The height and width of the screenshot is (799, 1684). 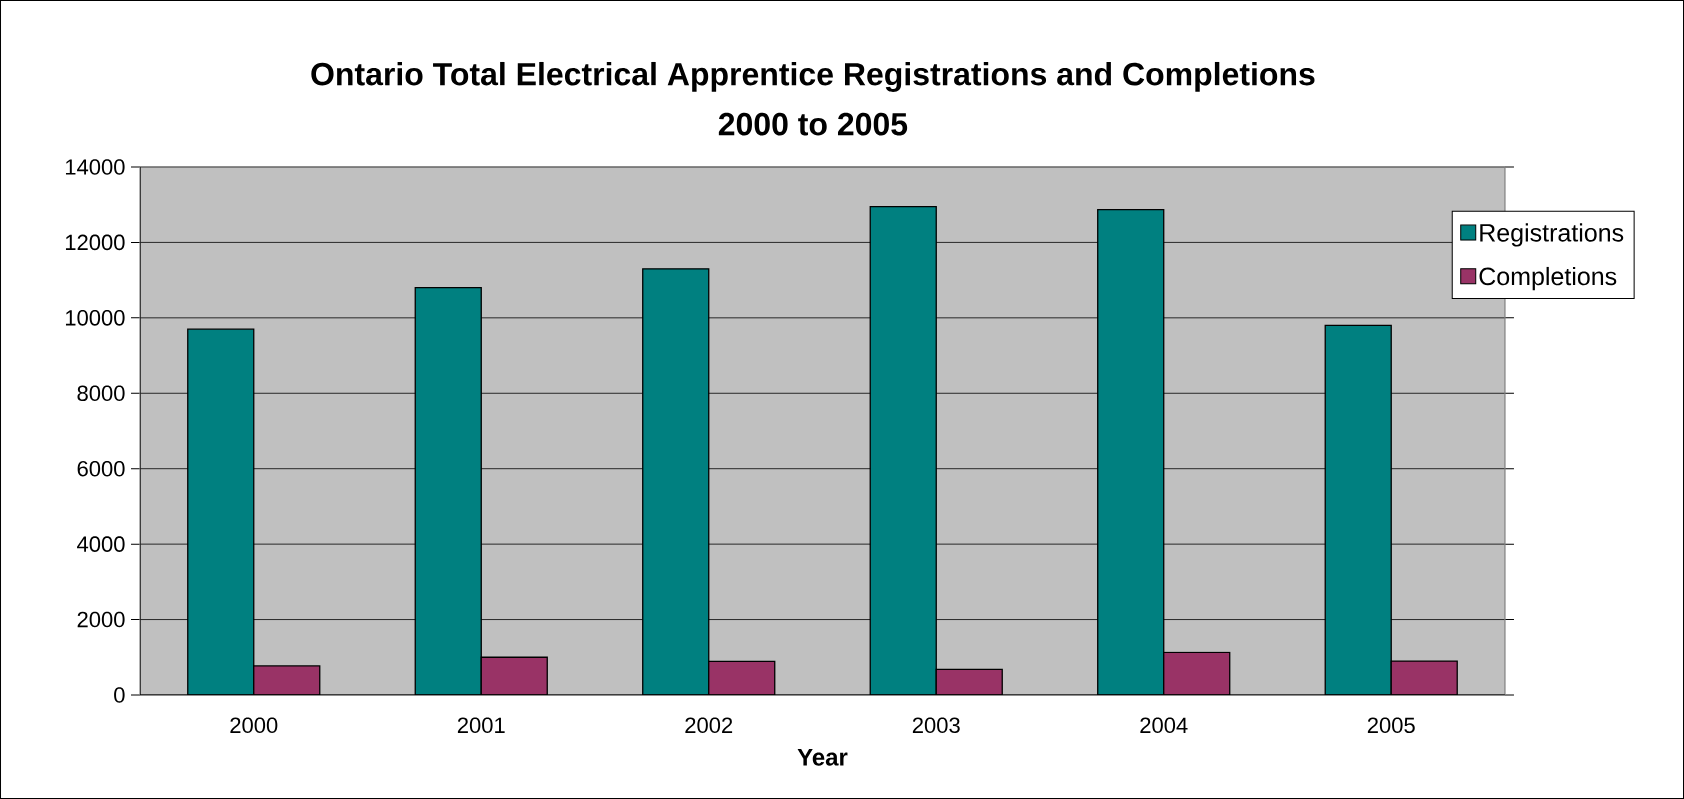 I want to click on x-tick-label: 2005, so click(x=1391, y=725).